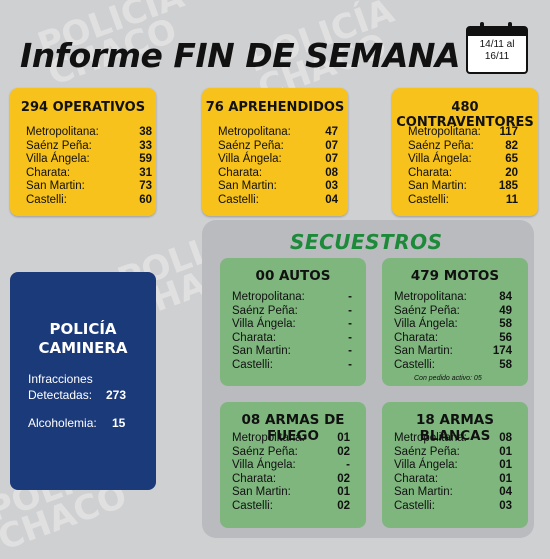 The image size is (550, 559). What do you see at coordinates (145, 160) in the screenshot?
I see `row-value: 59` at bounding box center [145, 160].